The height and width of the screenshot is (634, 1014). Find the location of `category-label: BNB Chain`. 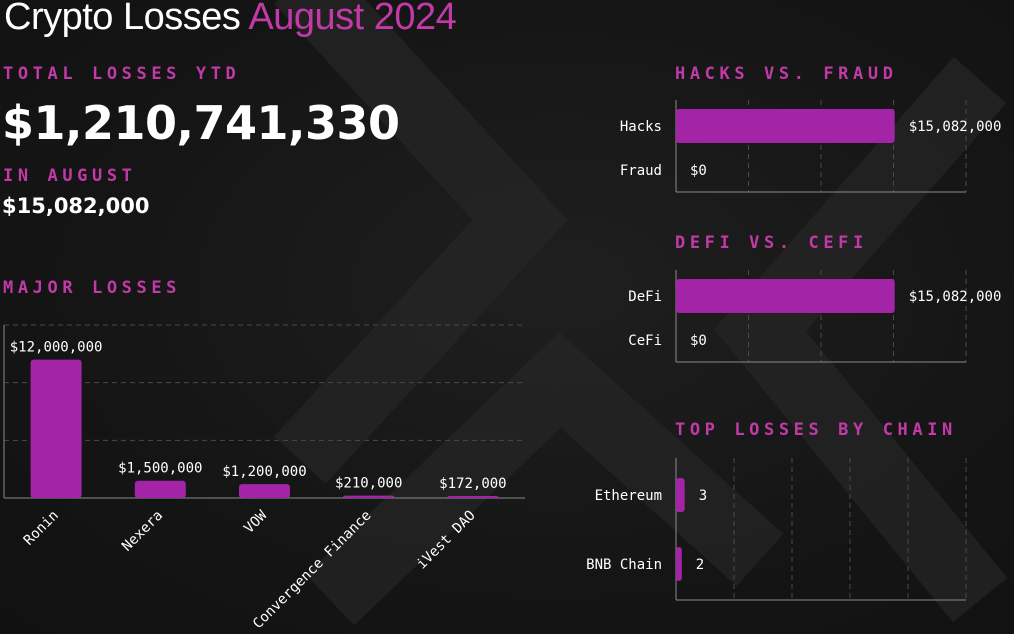

category-label: BNB Chain is located at coordinates (624, 565).